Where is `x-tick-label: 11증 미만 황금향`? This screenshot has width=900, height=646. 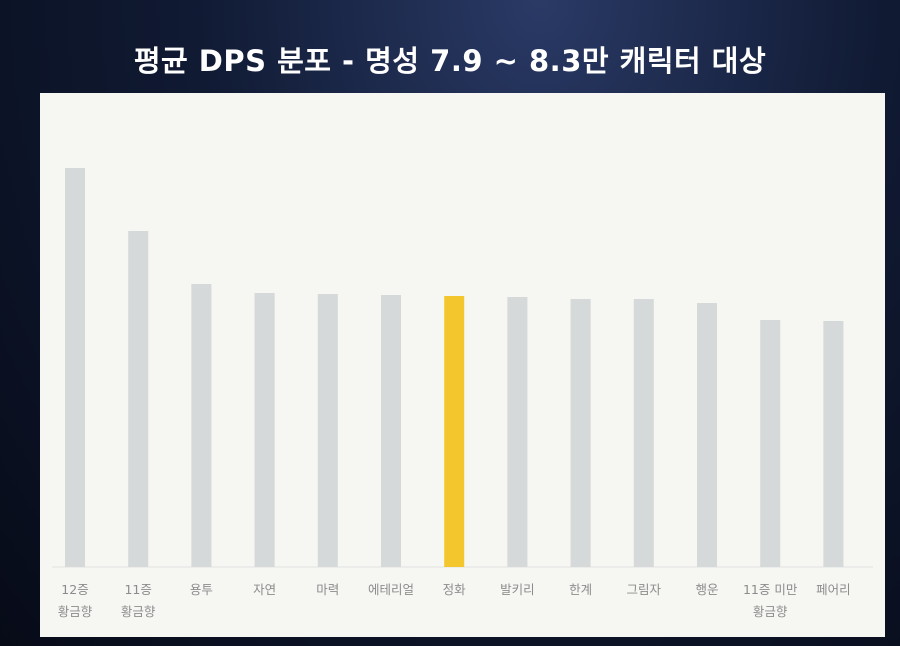
x-tick-label: 11증 미만 황금향 is located at coordinates (770, 600).